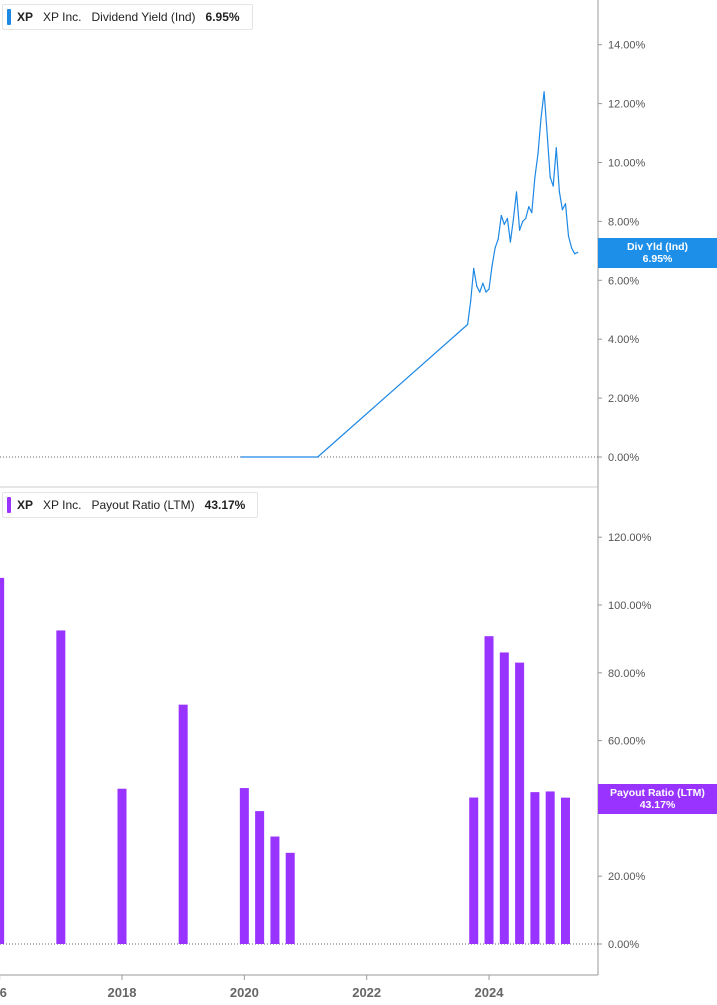  What do you see at coordinates (490, 992) in the screenshot?
I see `x-tick-label: 2024` at bounding box center [490, 992].